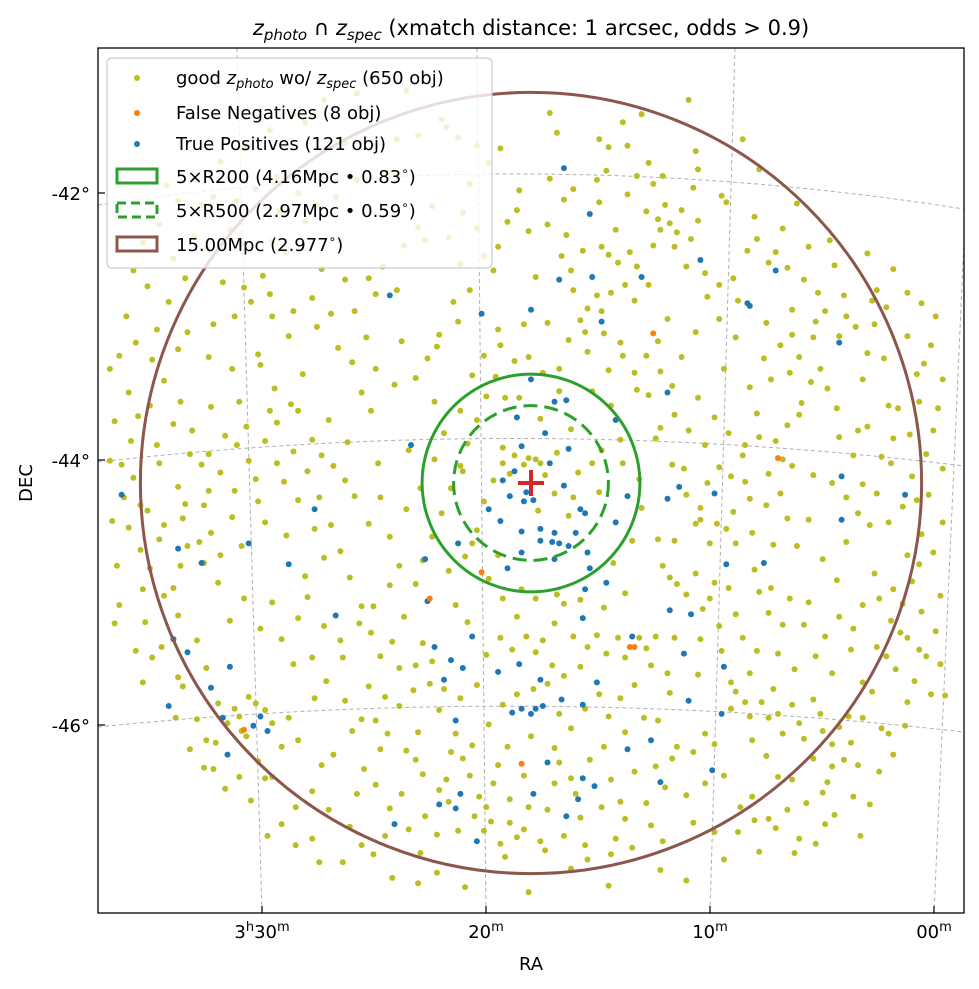  Describe the element at coordinates (531, 483) in the screenshot. I see `circle-5xr500` at that location.